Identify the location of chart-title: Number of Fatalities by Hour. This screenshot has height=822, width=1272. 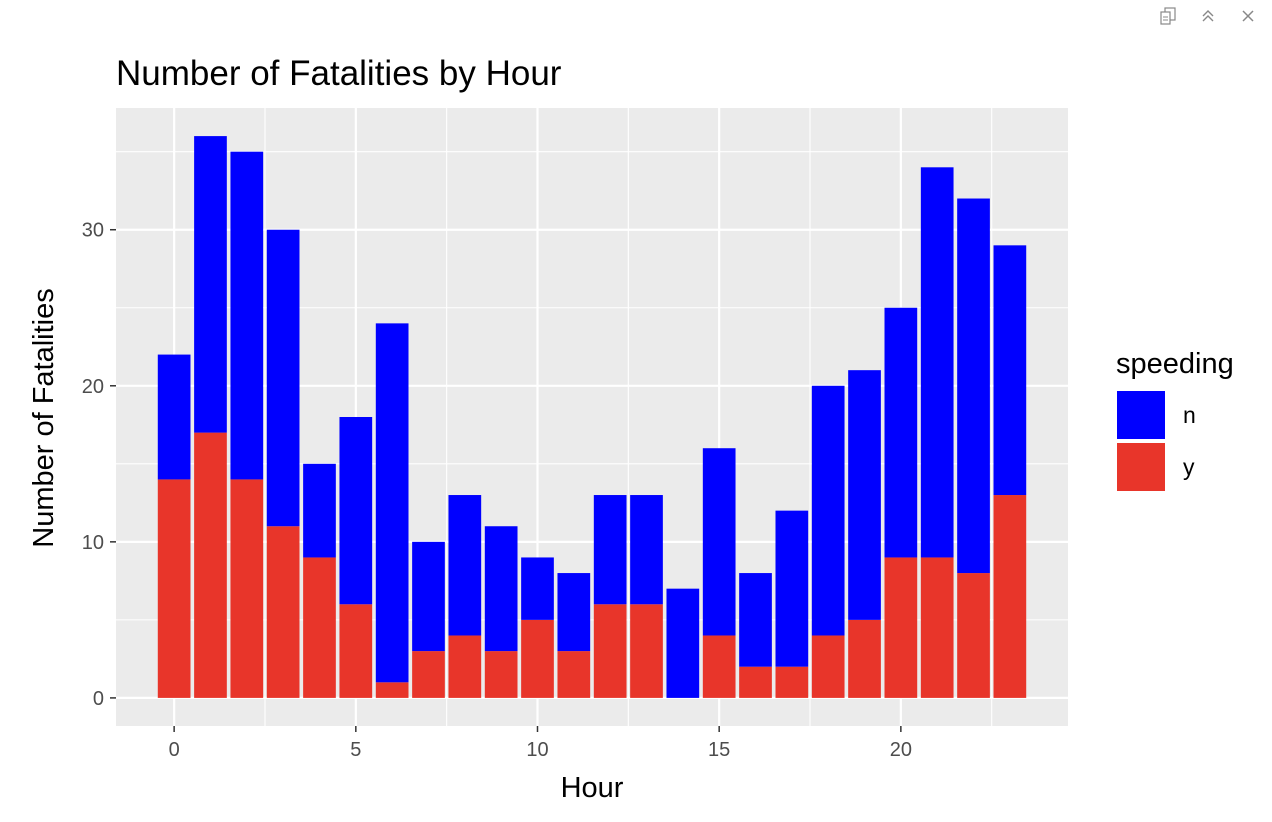
(339, 73).